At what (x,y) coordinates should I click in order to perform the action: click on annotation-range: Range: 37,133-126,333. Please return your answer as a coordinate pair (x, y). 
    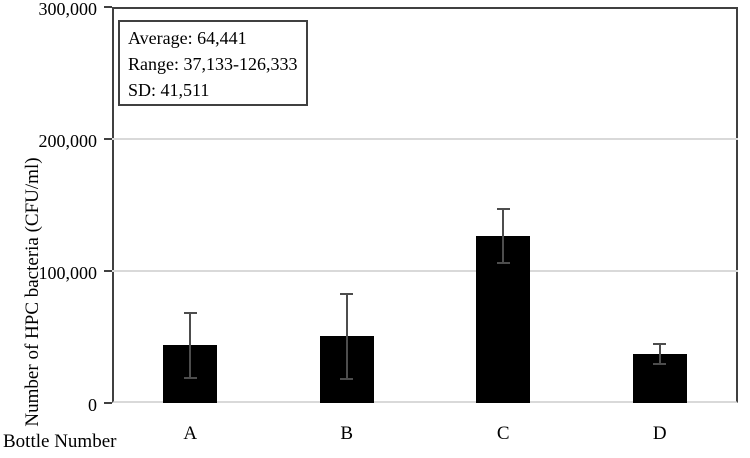
    Looking at the image, I should click on (213, 64).